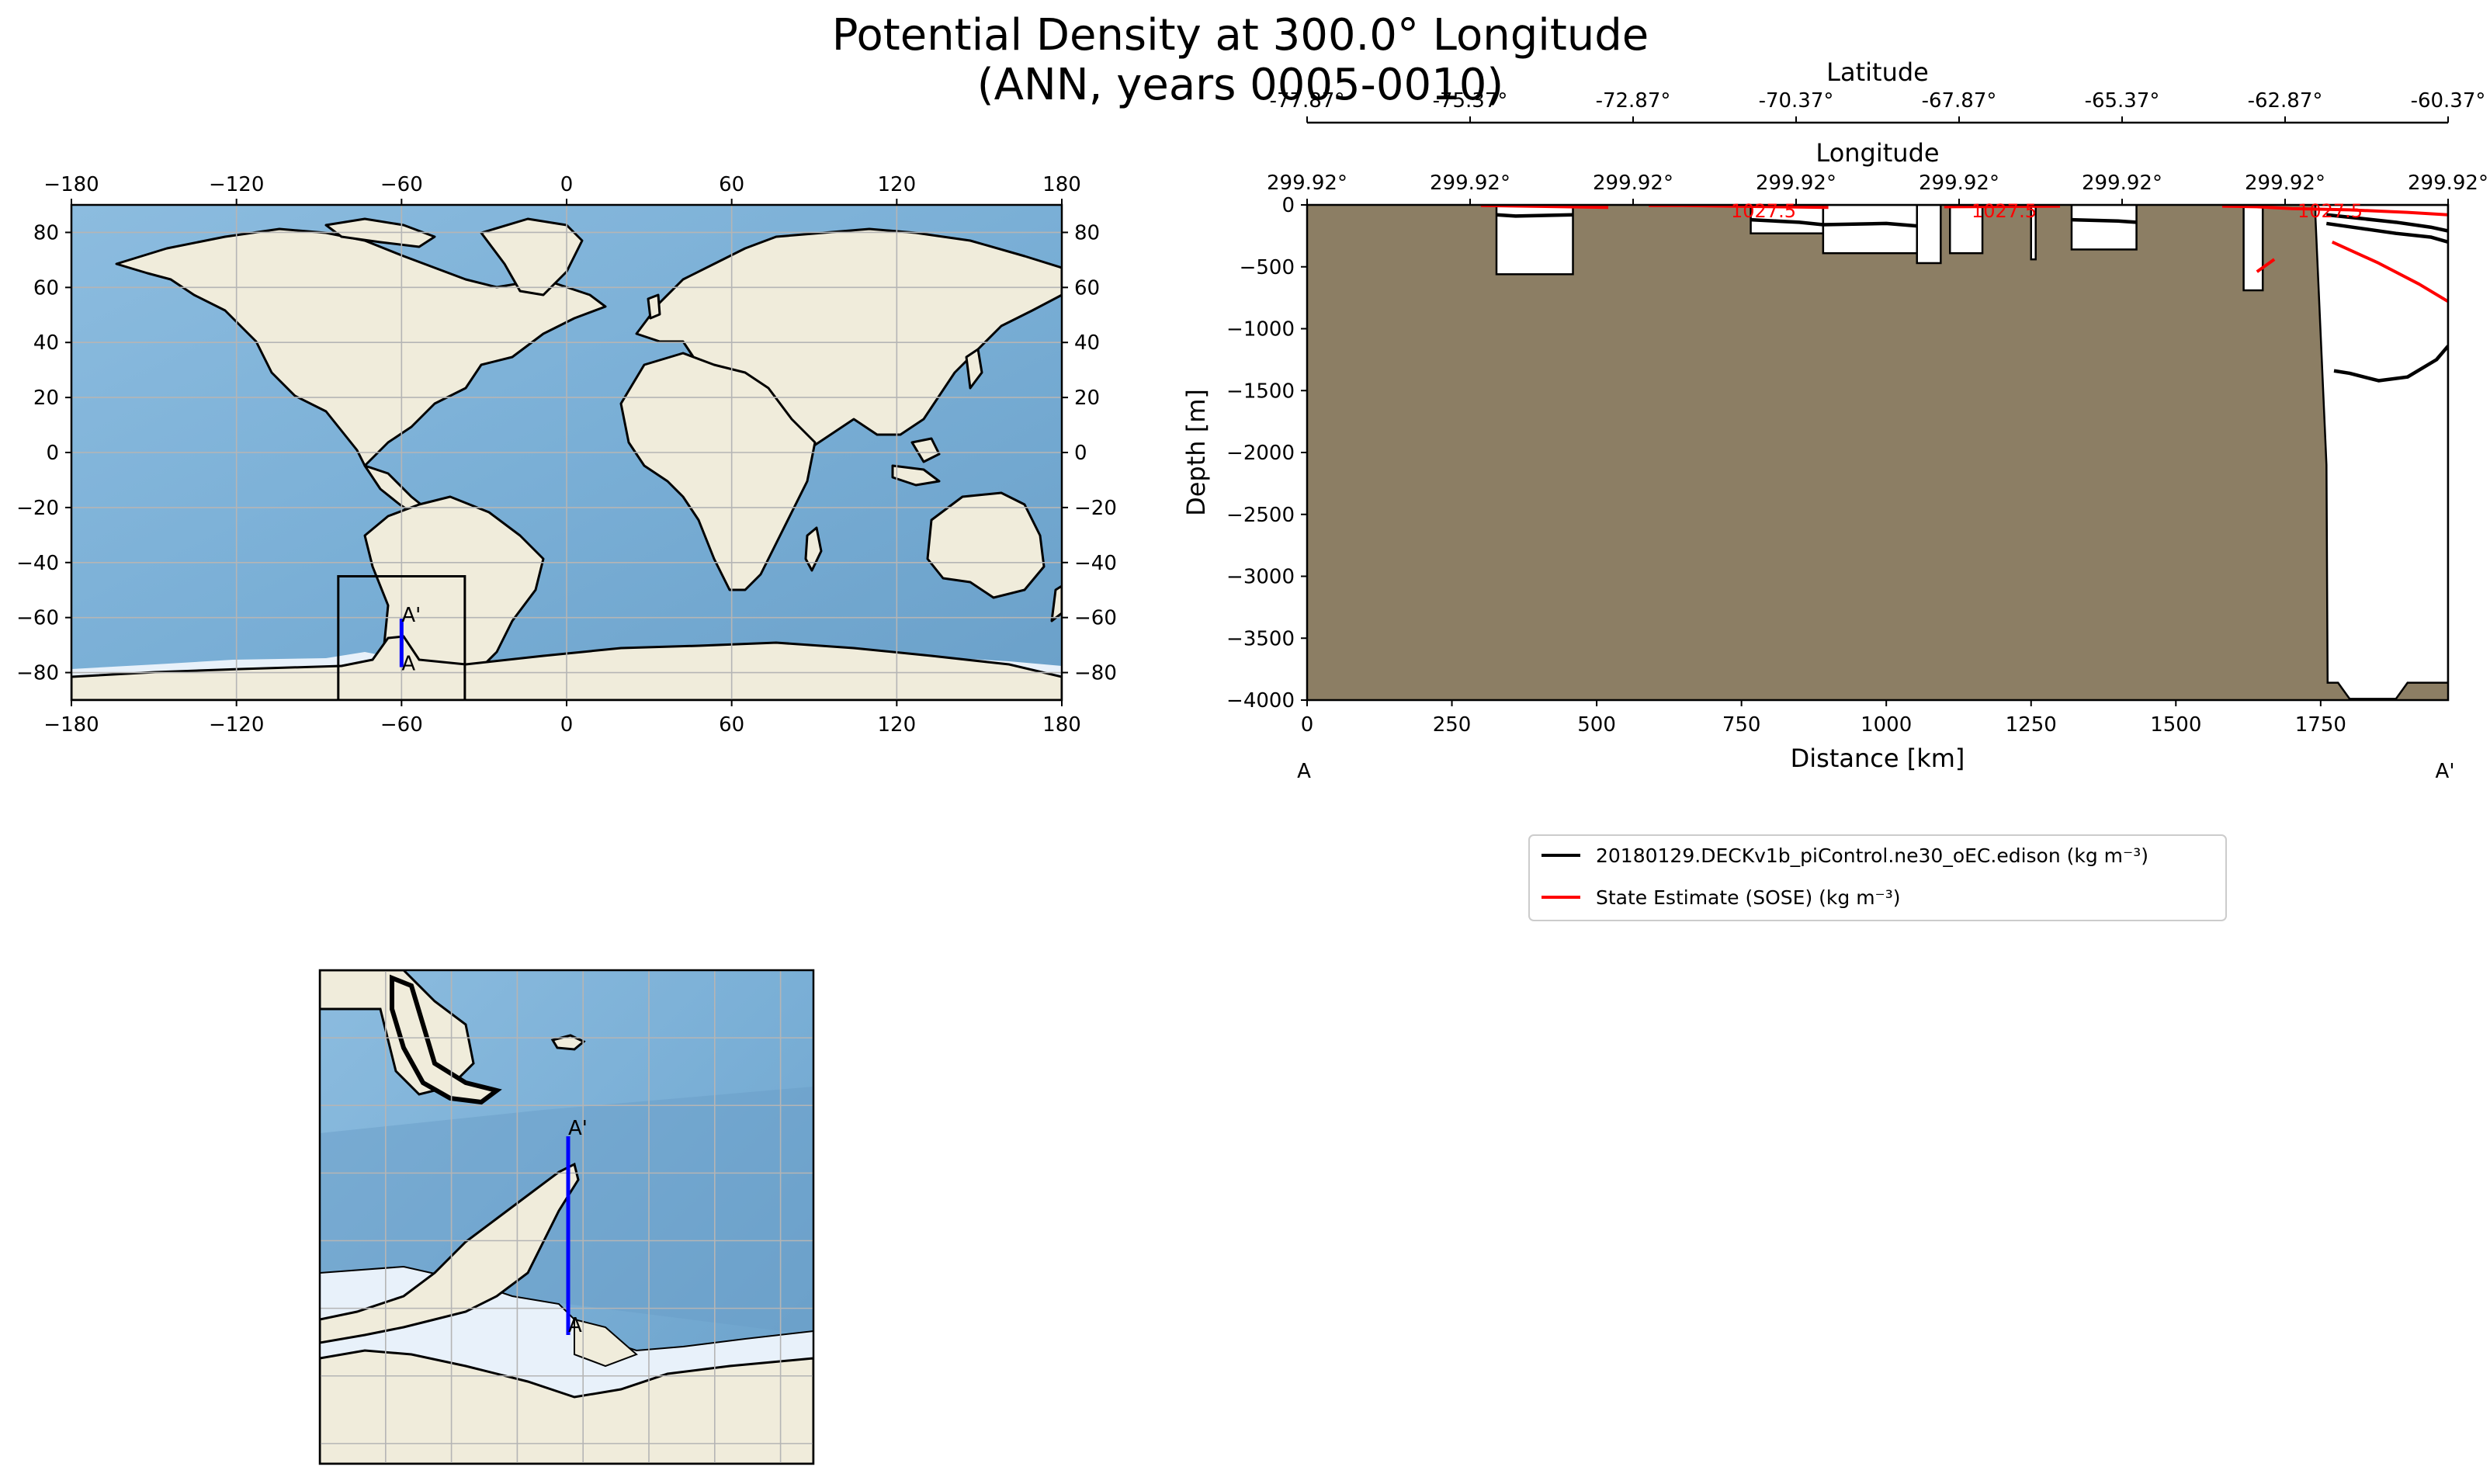 The height and width of the screenshot is (1484, 2490). I want to click on lon-tick-label-top: 0, so click(567, 184).